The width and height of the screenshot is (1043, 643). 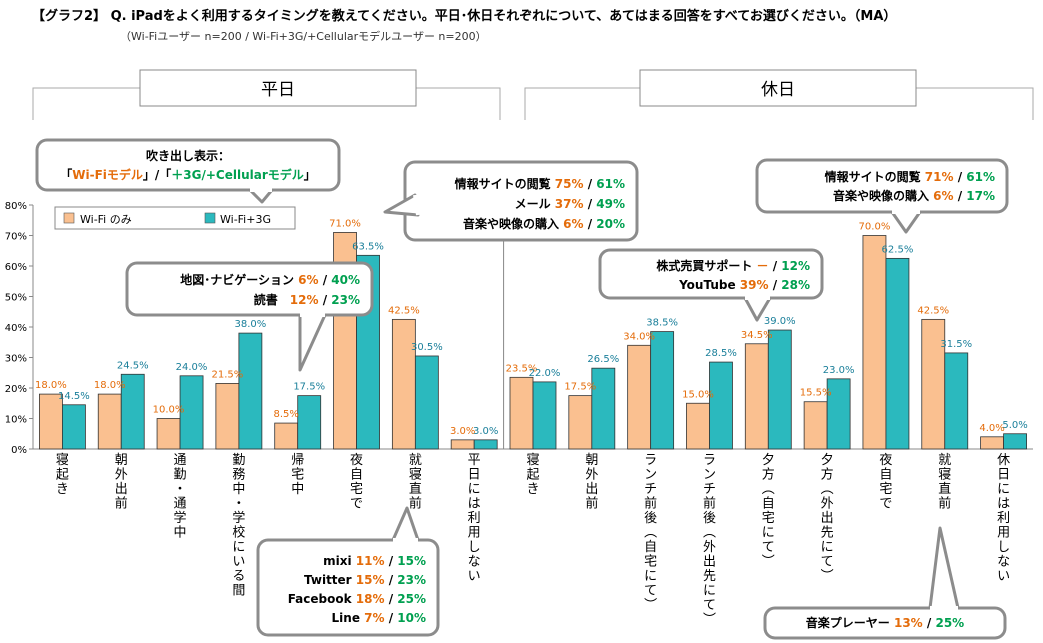 I want to click on callout-line: 株式売買サポート － / 12%, so click(x=733, y=265).